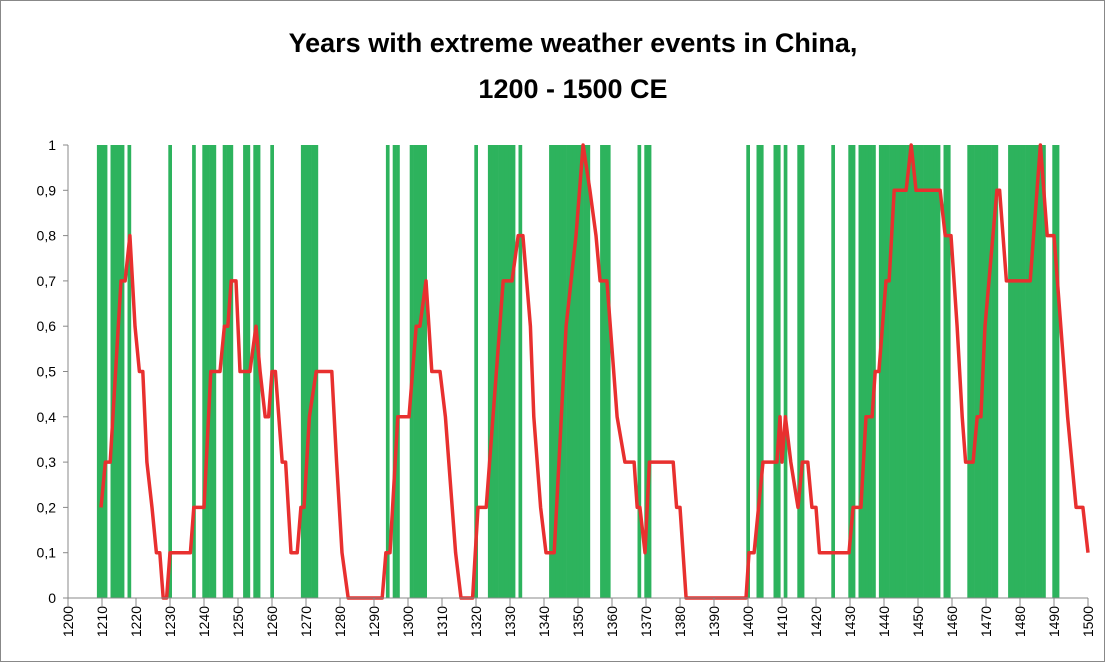 The height and width of the screenshot is (662, 1105). Describe the element at coordinates (47, 417) in the screenshot. I see `y-tick-label: 0,4` at that location.